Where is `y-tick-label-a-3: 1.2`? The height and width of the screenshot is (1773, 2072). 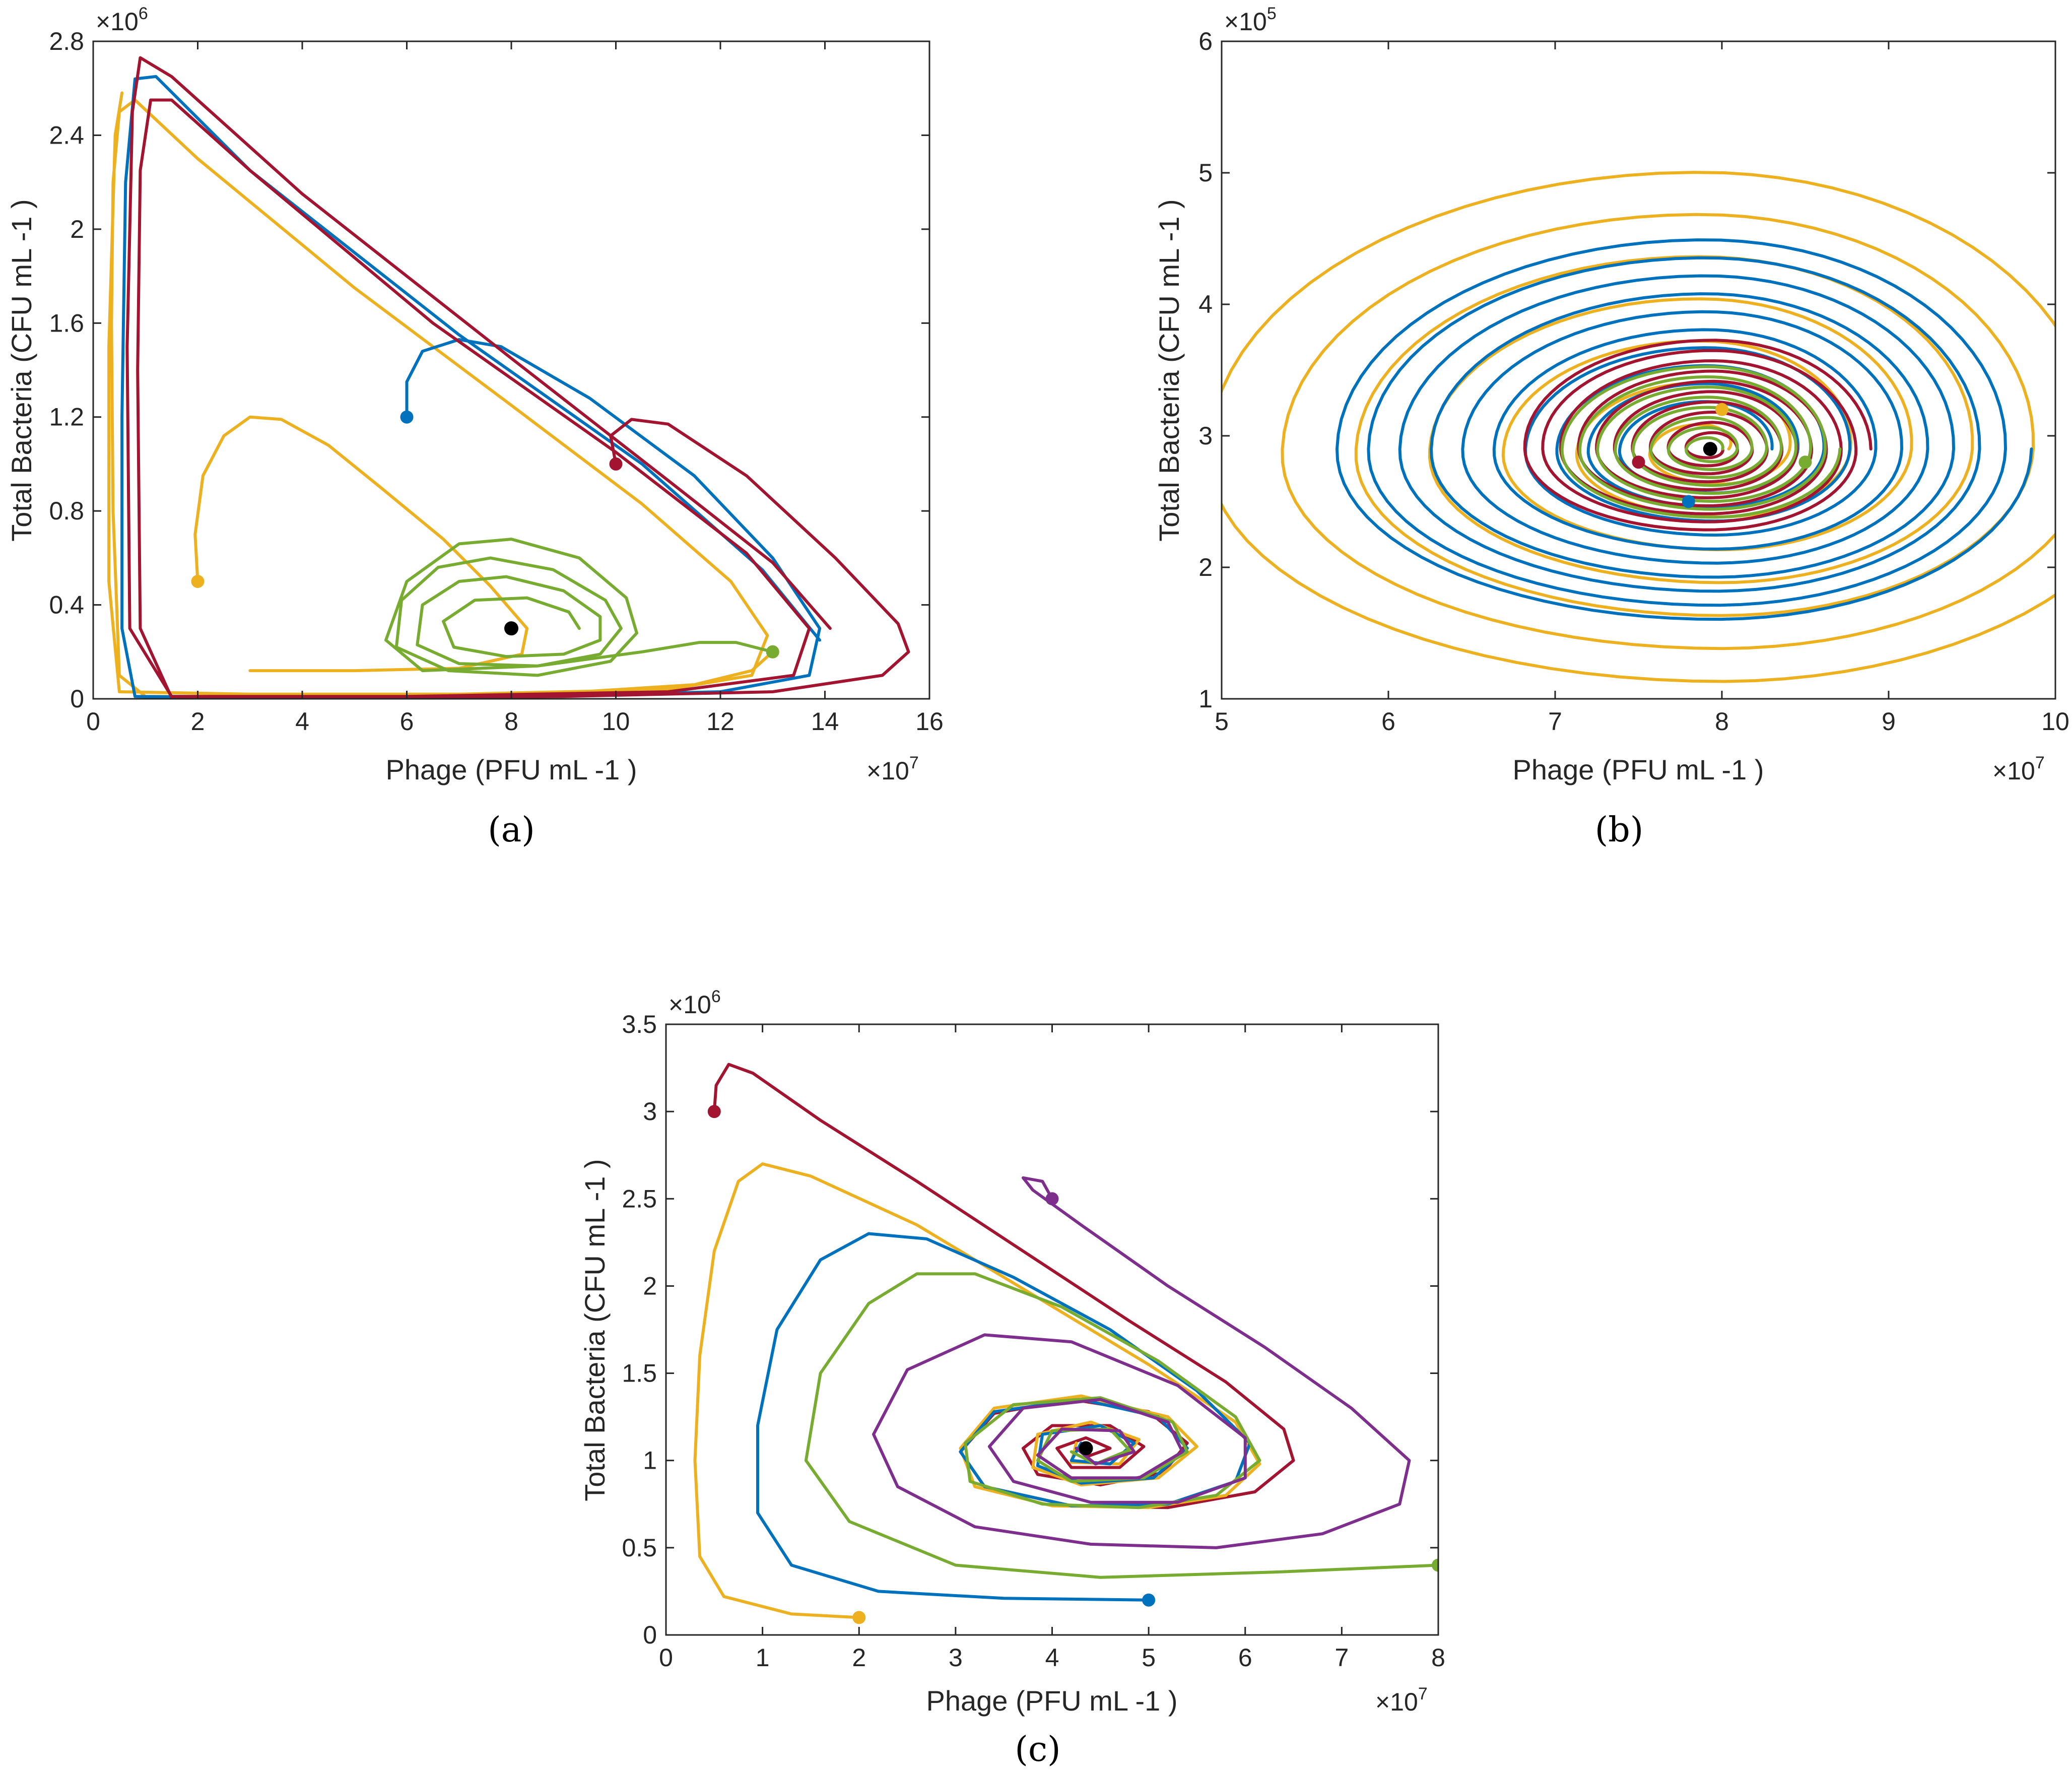
y-tick-label-a-3: 1.2 is located at coordinates (66, 417).